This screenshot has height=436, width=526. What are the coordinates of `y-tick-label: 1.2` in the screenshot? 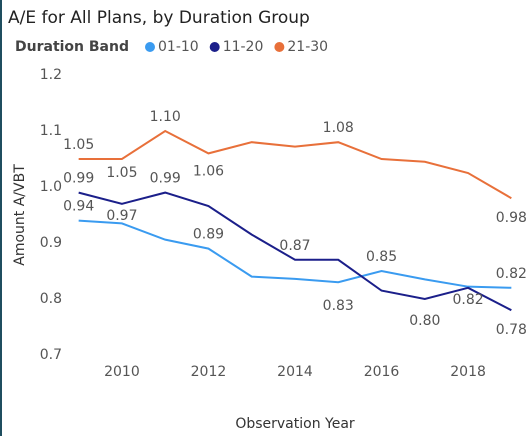 It's located at (51, 75).